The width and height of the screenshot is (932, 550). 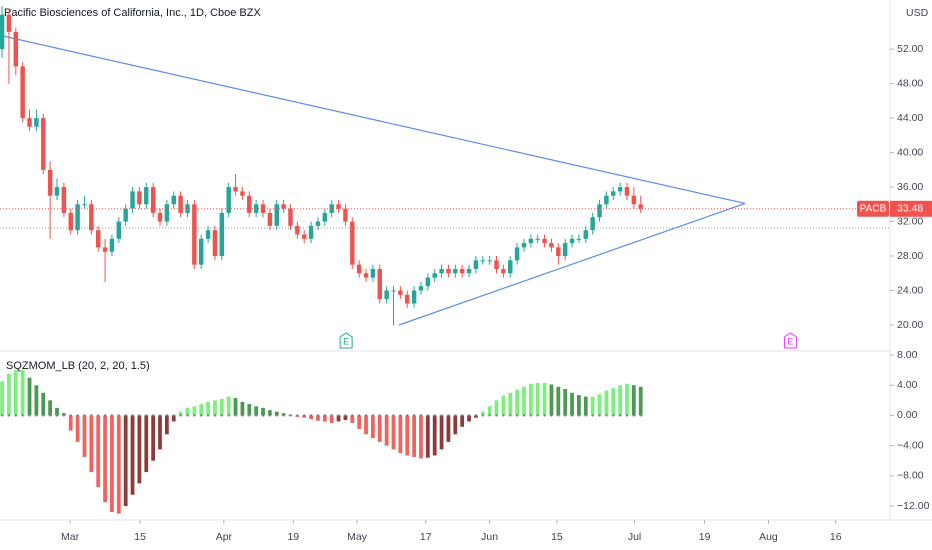 I want to click on earnings-marker, so click(x=790, y=340).